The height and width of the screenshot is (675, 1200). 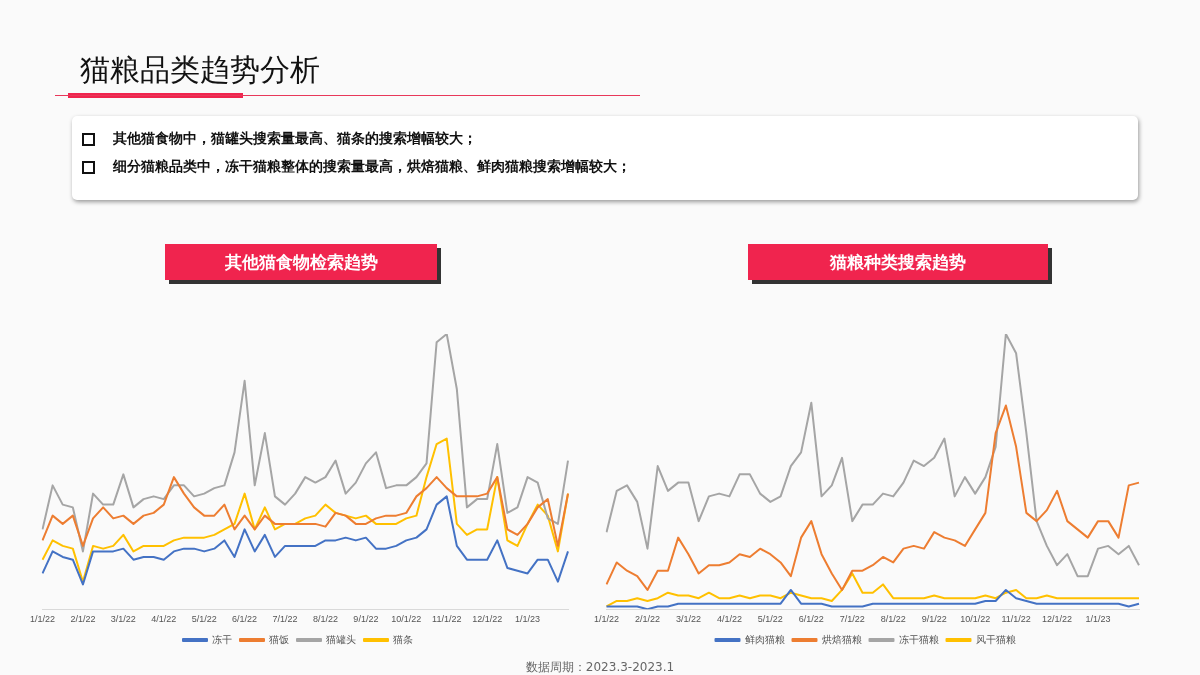 What do you see at coordinates (200, 70) in the screenshot?
I see `text: 猫粮品类趋势分析` at bounding box center [200, 70].